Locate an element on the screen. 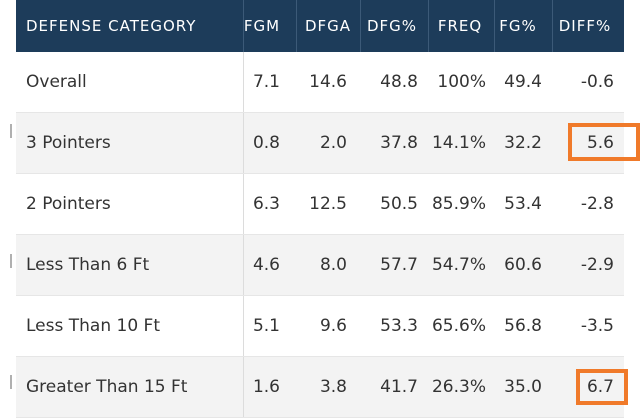 The height and width of the screenshot is (418, 640). column-header-diff-pct: DIFF% is located at coordinates (585, 26).